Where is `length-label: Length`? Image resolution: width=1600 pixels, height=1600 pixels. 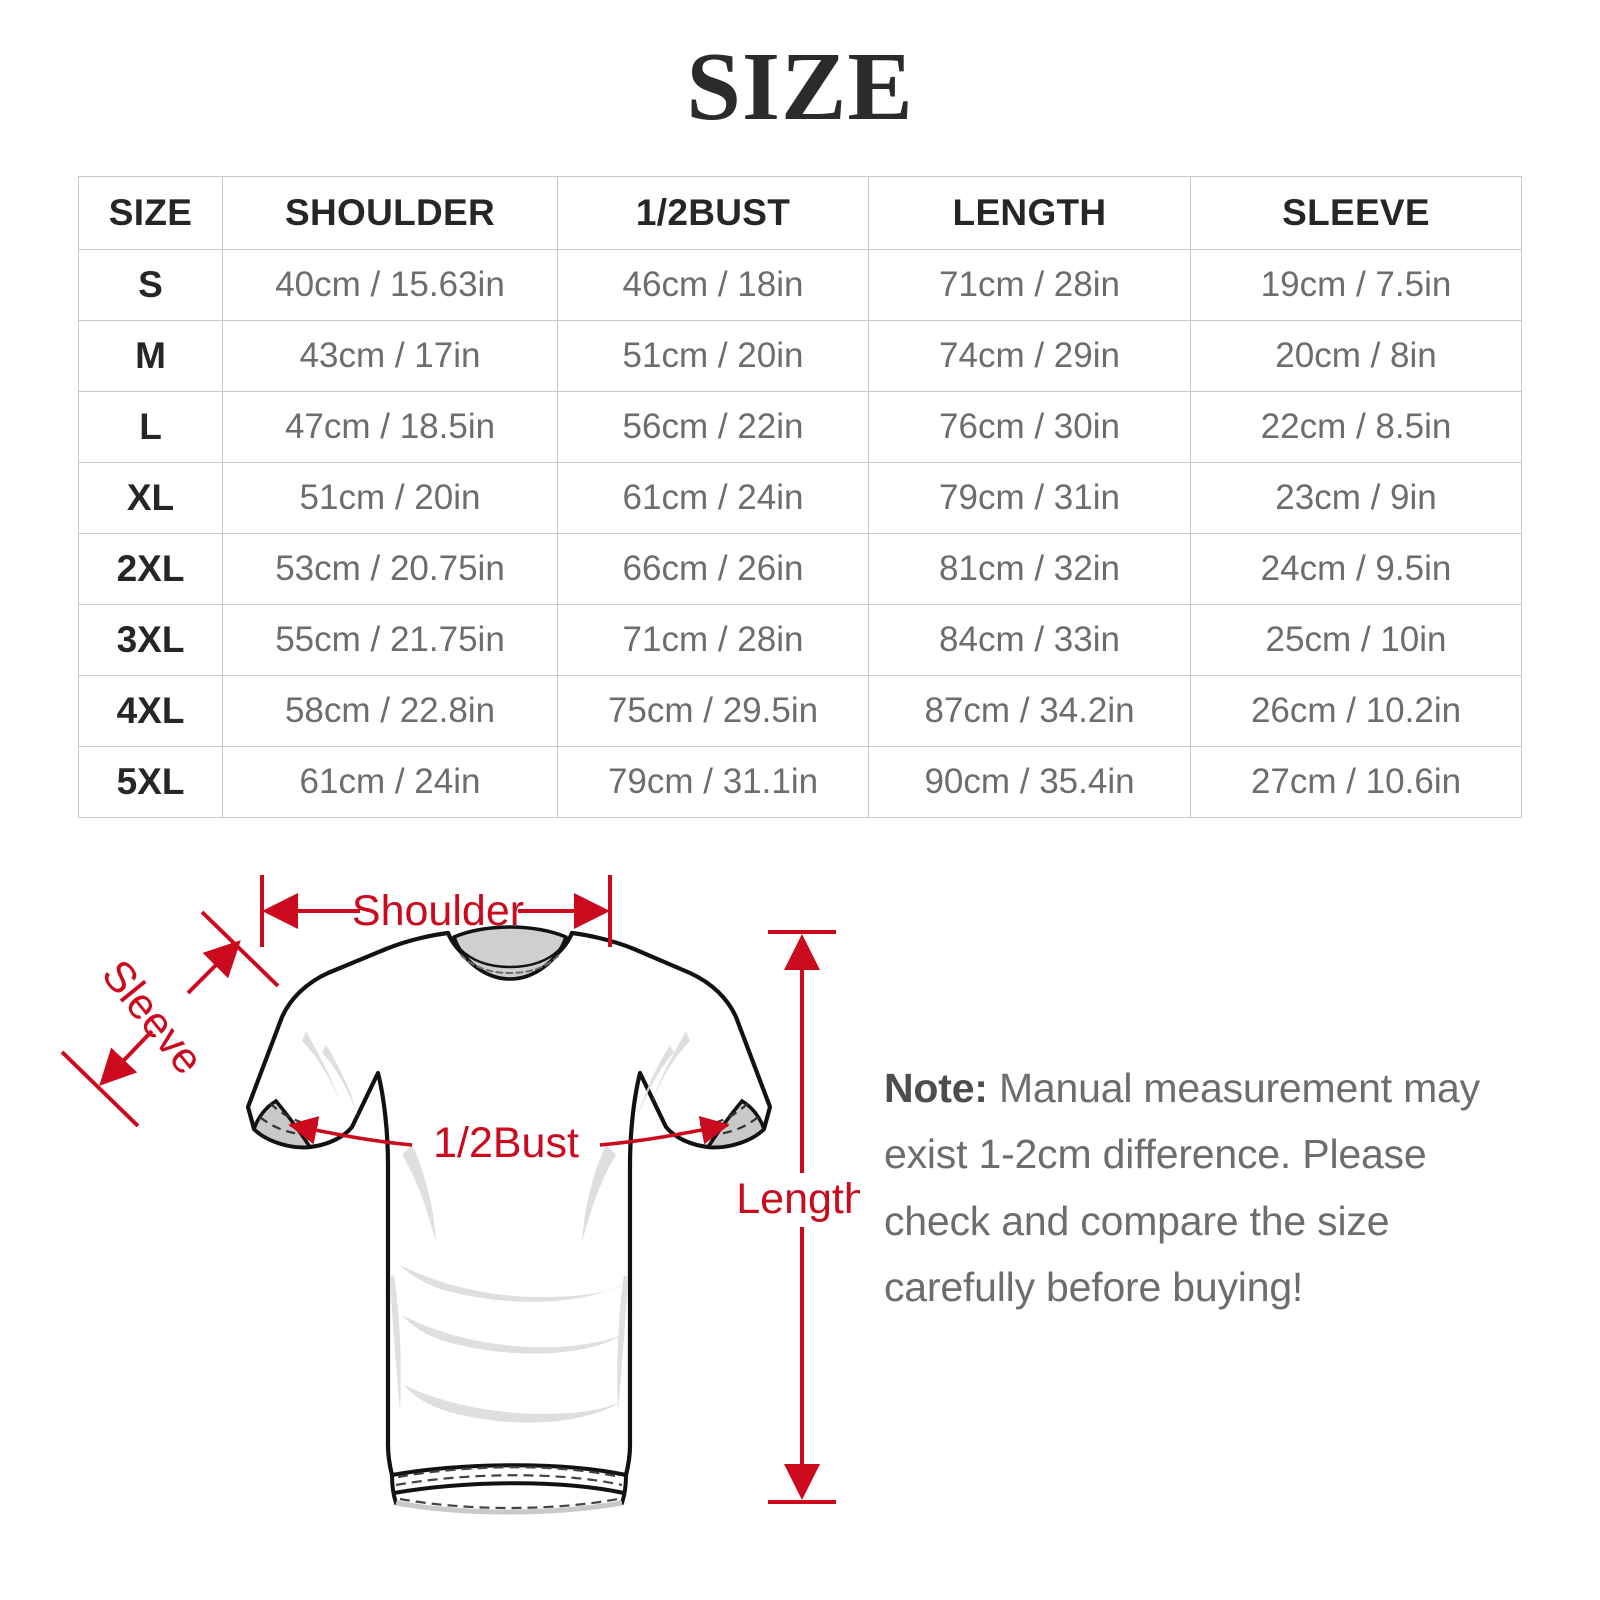 length-label: Length is located at coordinates (798, 1199).